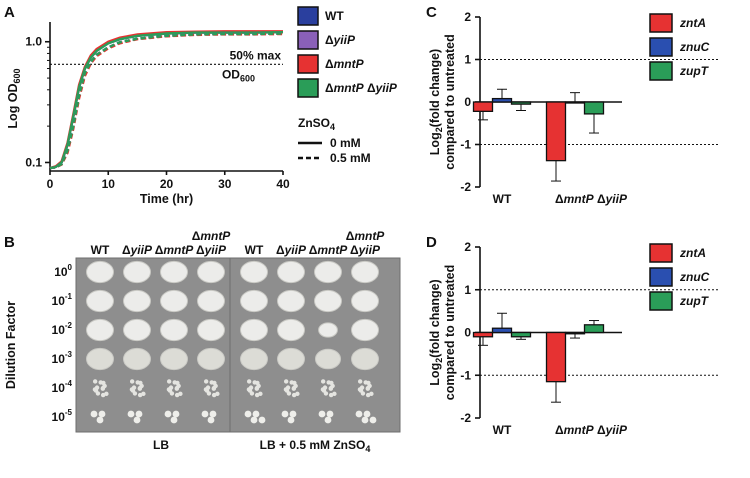  I want to click on dilution-label: 10-2, so click(62, 329).